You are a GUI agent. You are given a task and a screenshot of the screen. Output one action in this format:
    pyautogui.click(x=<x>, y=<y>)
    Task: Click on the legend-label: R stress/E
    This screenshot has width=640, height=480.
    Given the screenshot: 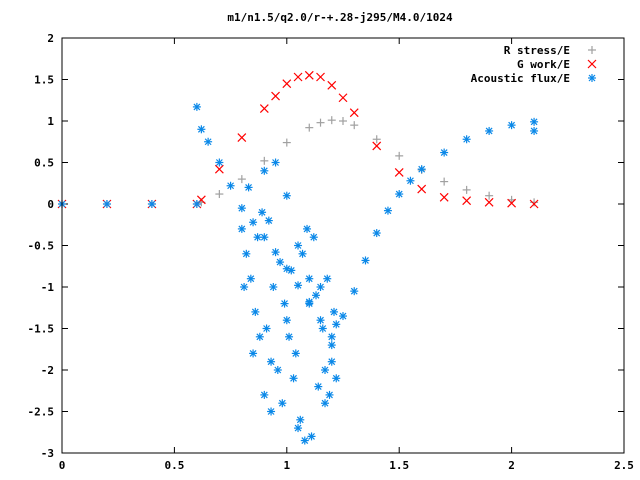 What is the action you would take?
    pyautogui.click(x=537, y=50)
    